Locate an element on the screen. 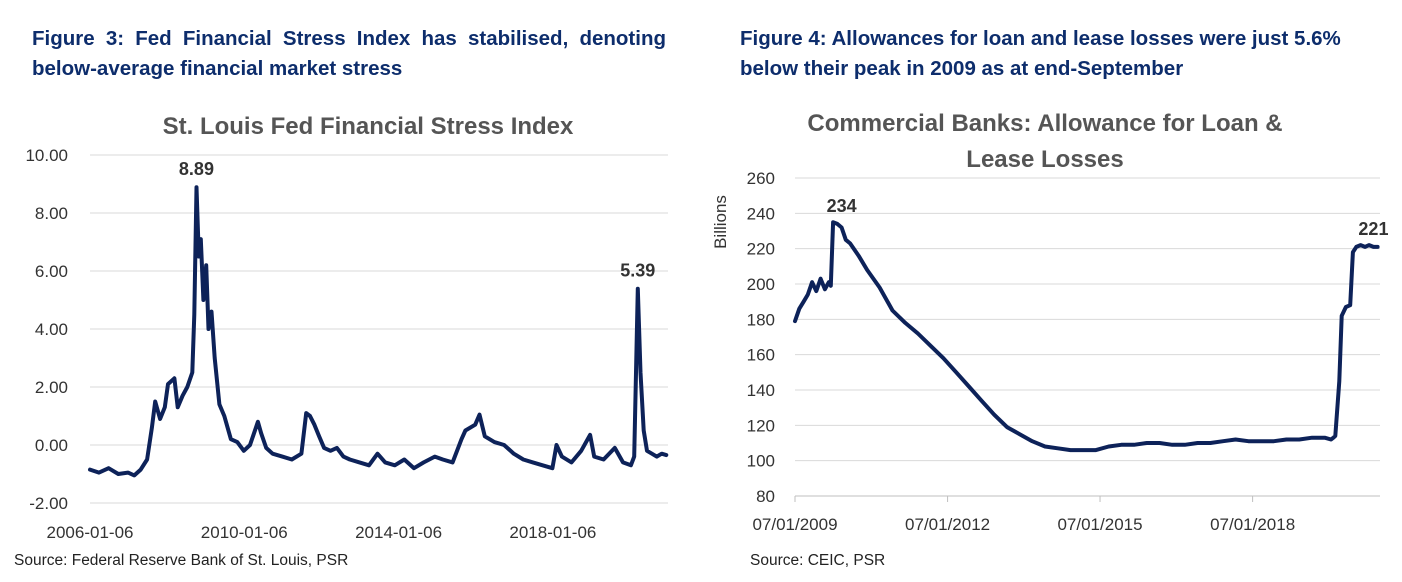 The image size is (1402, 582). x-tick-label: 2010-01-06 is located at coordinates (244, 532).